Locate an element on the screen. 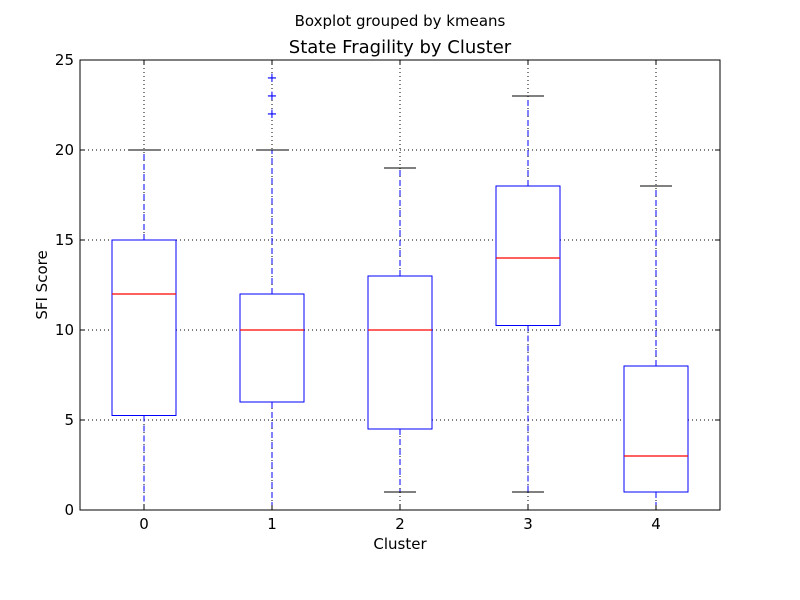  box-group-1: + + + is located at coordinates (272, 291).